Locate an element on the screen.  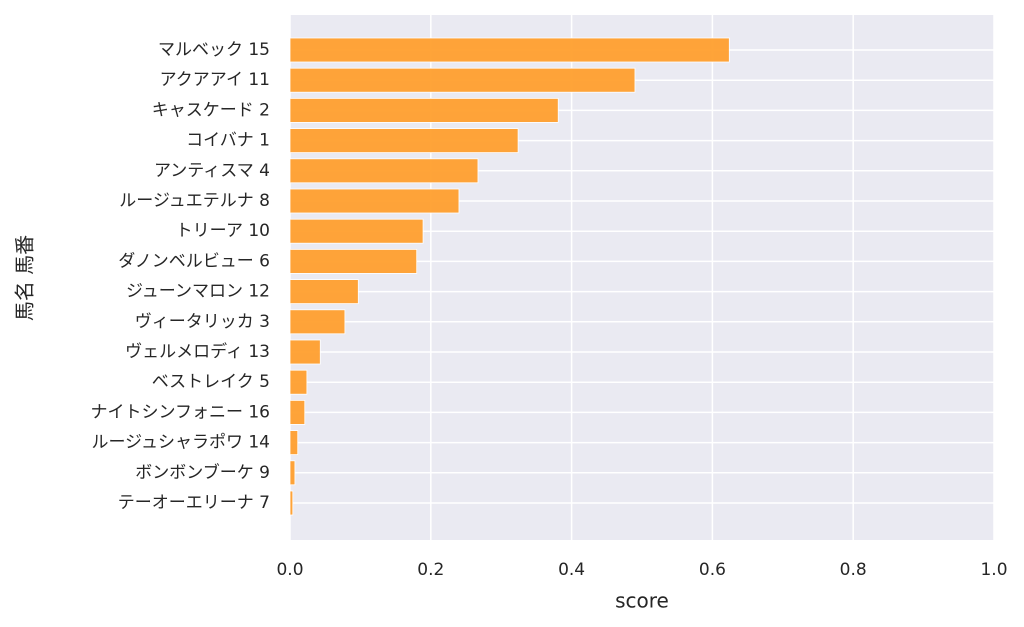
y-tick-label: キャスケード 2 is located at coordinates (211, 110).